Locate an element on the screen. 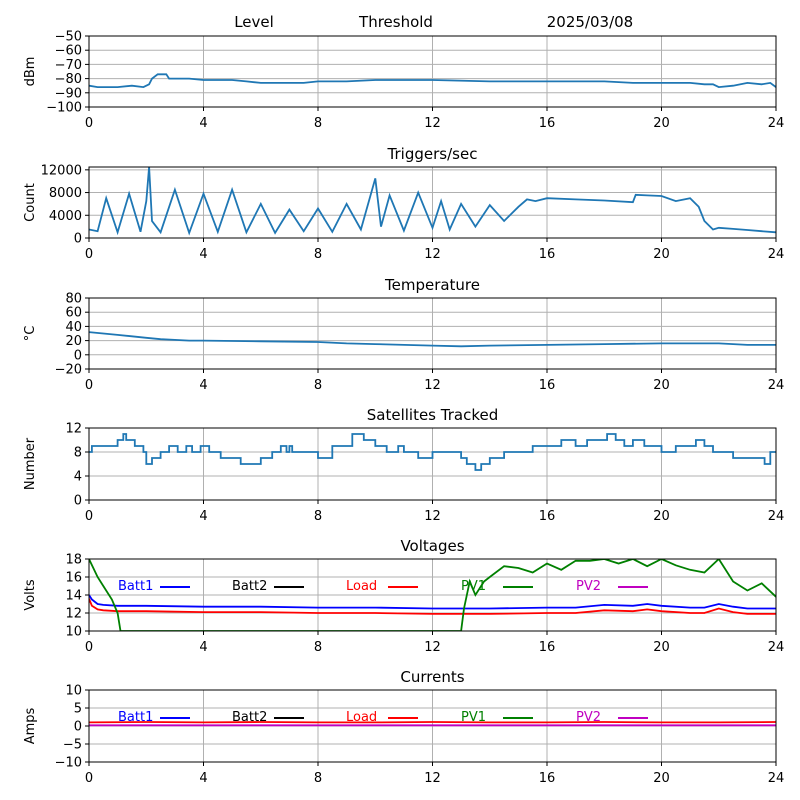  chart-title: Currents is located at coordinates (432, 677).